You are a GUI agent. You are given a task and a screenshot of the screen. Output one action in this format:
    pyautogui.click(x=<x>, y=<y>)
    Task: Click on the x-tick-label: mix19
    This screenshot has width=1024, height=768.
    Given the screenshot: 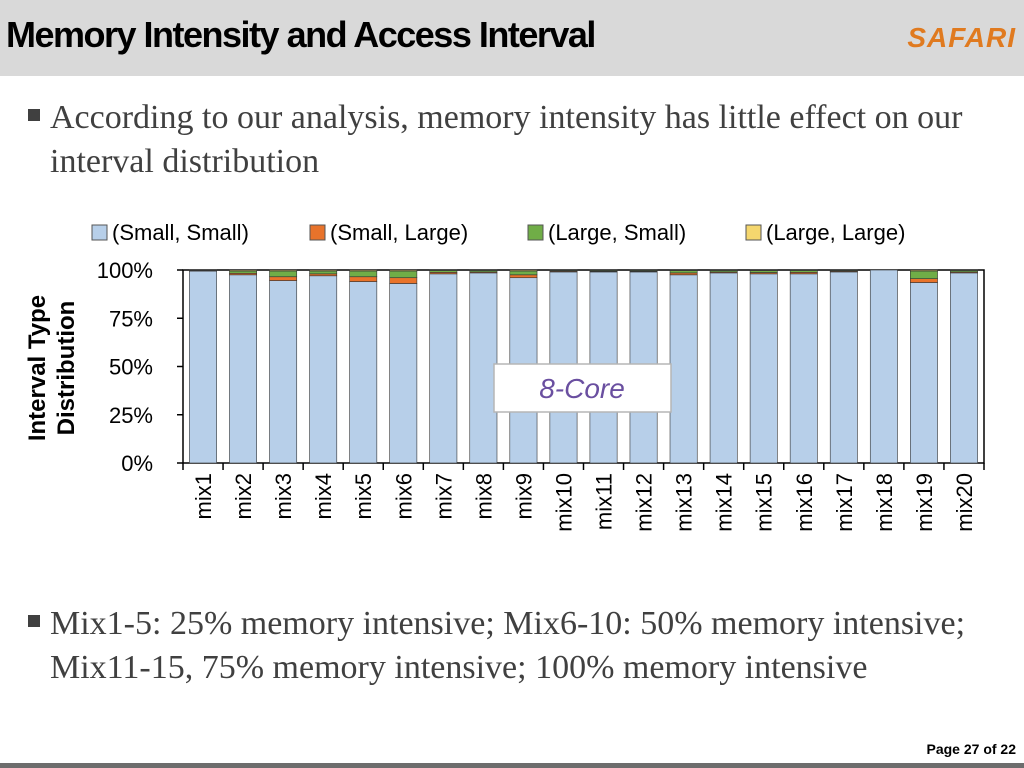 What is the action you would take?
    pyautogui.click(x=924, y=502)
    